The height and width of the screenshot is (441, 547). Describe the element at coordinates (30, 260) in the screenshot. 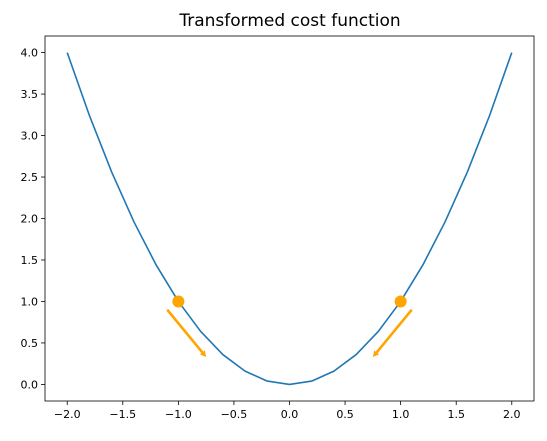

I see `y-tick-label: 1.5` at that location.